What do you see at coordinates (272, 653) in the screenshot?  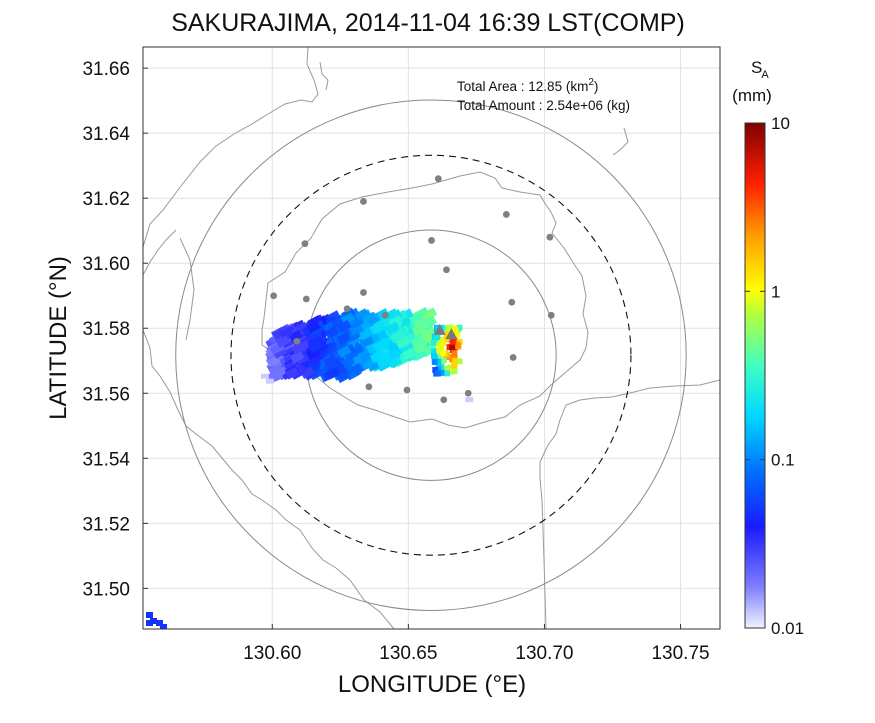 I see `x-tick-label: 130.60` at bounding box center [272, 653].